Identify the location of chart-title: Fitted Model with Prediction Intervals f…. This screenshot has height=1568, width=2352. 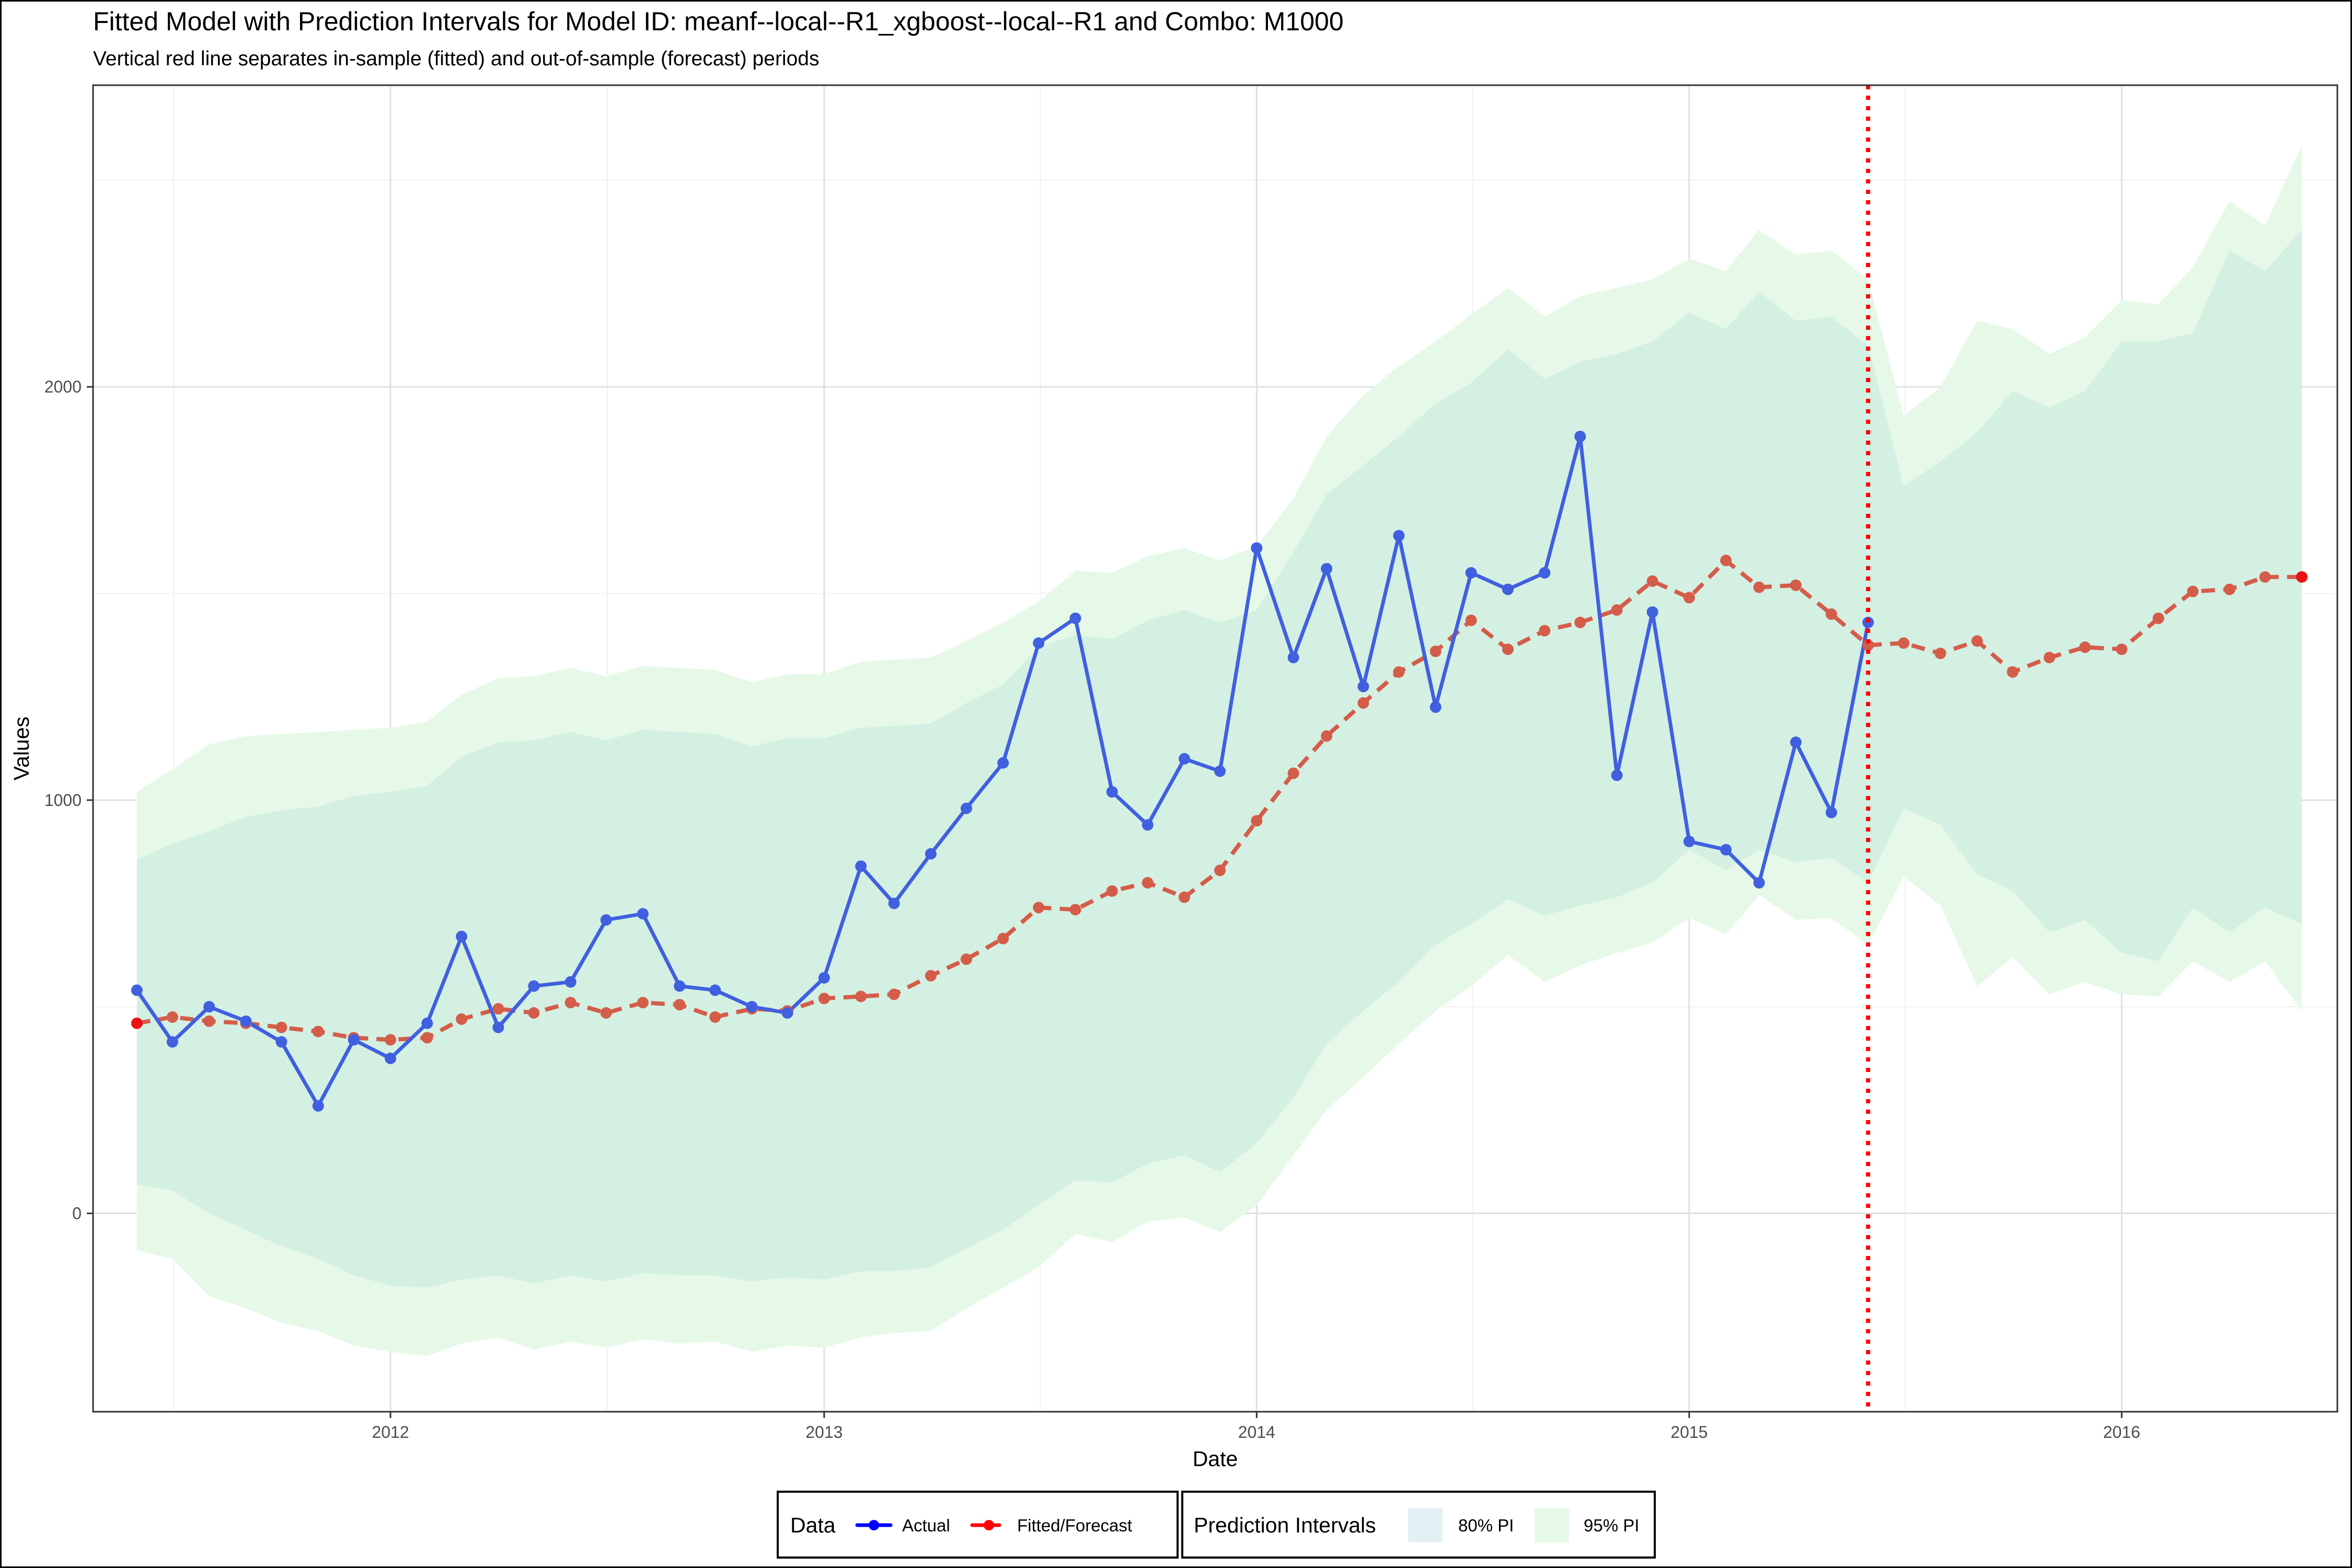
(718, 21).